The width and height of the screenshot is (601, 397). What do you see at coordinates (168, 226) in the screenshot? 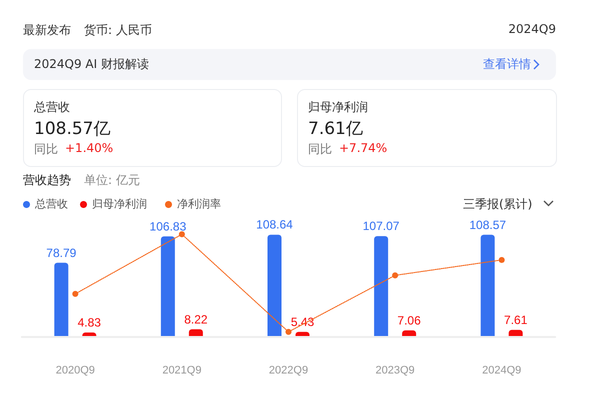
I see `data-label: 106.83` at bounding box center [168, 226].